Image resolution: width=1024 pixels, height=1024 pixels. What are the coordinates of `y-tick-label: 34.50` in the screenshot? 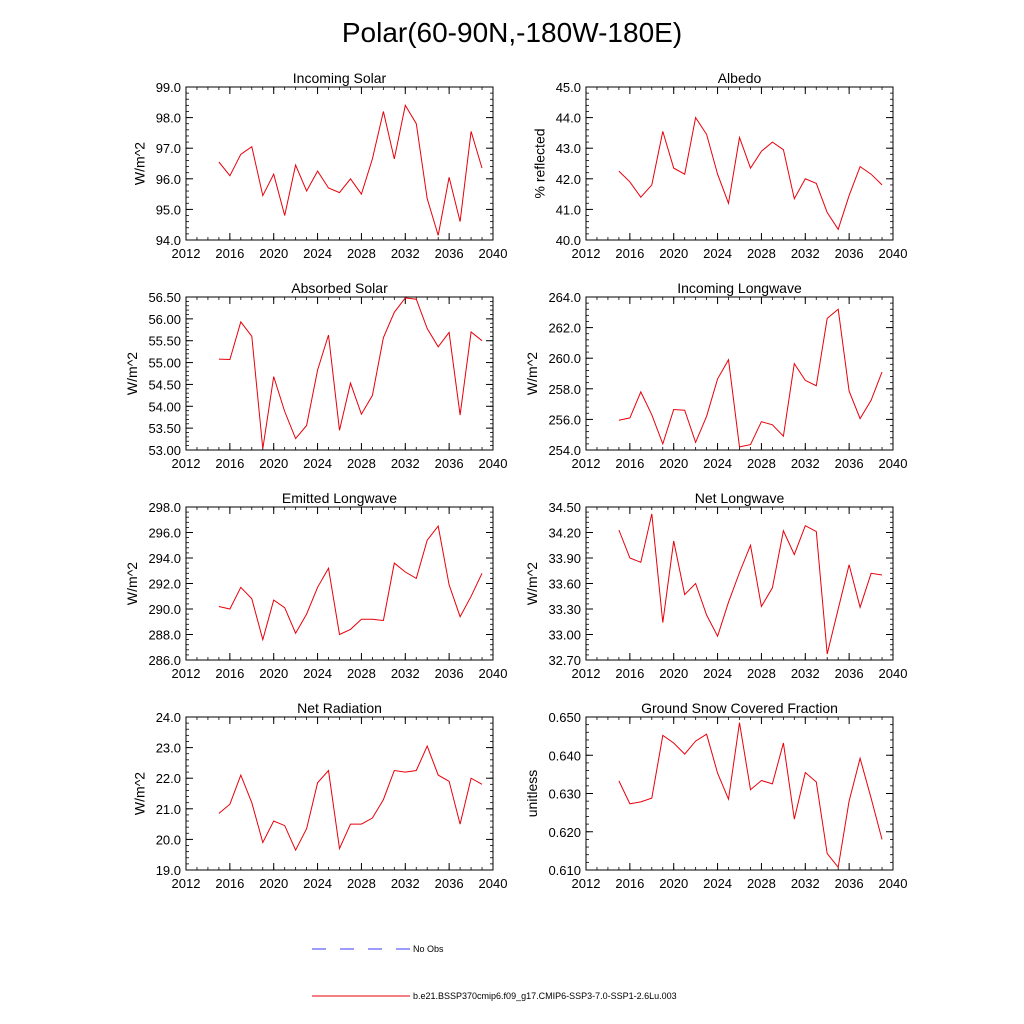 It's located at (564, 507).